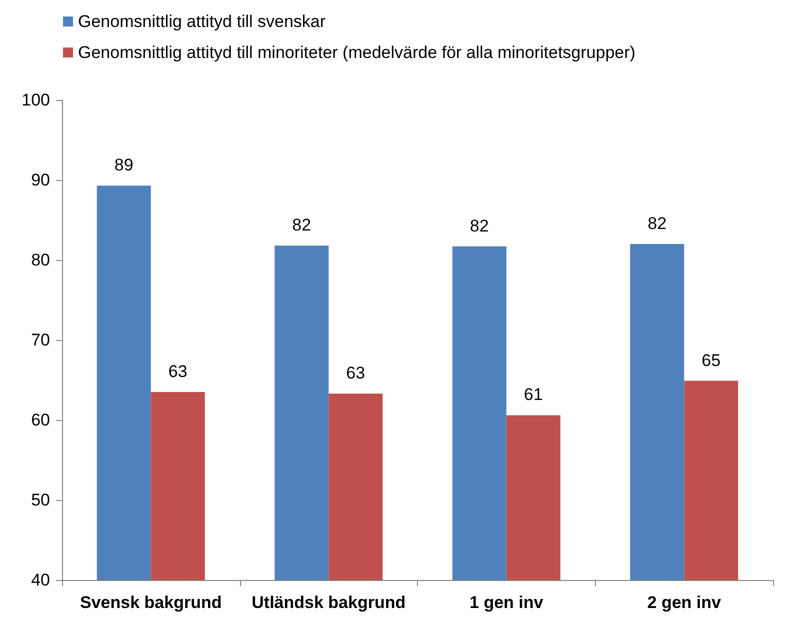  What do you see at coordinates (151, 602) in the screenshot?
I see `x-tick-label: Svensk bakgrund` at bounding box center [151, 602].